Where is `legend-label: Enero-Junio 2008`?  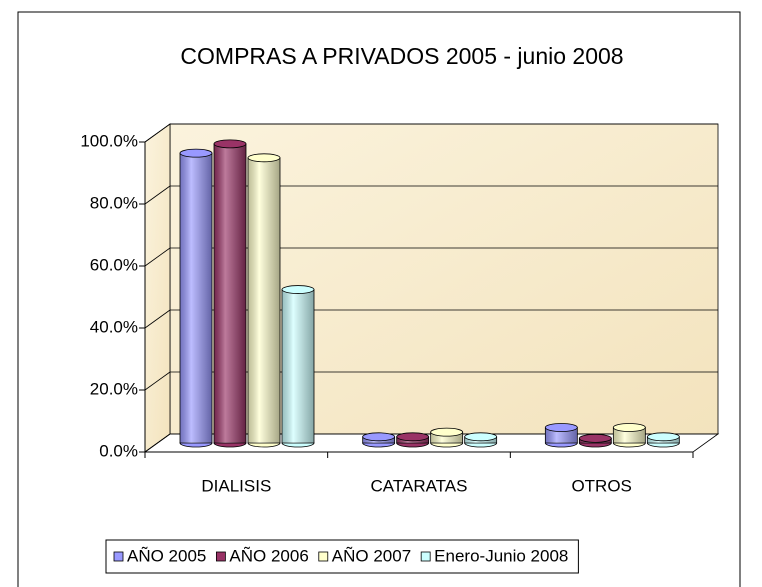 legend-label: Enero-Junio 2008 is located at coordinates (501, 555).